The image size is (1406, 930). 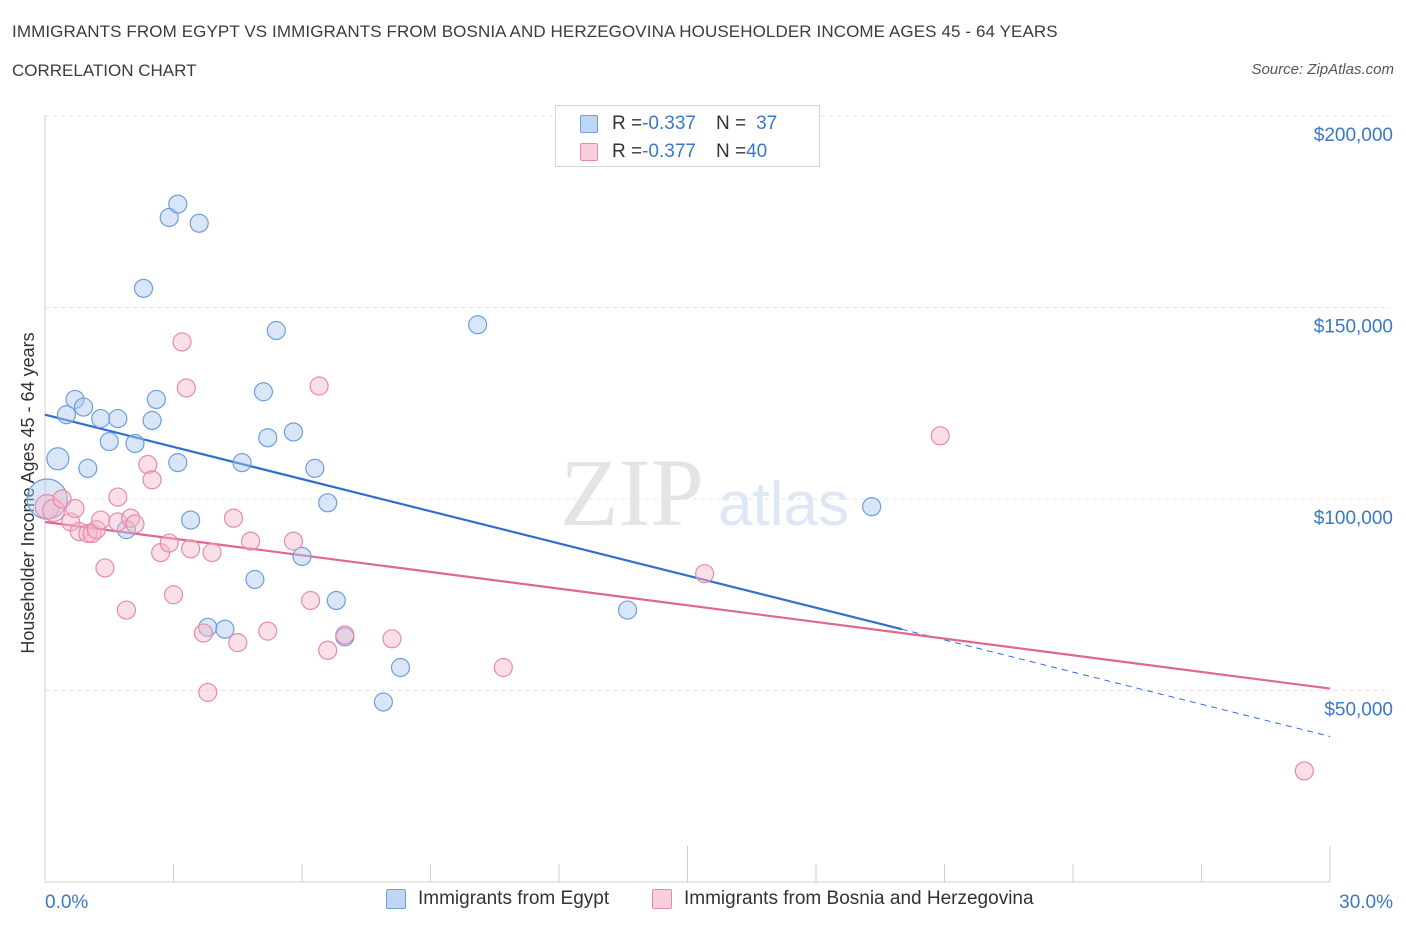 I want to click on y-tick-label-3: $200,000, so click(x=1353, y=135).